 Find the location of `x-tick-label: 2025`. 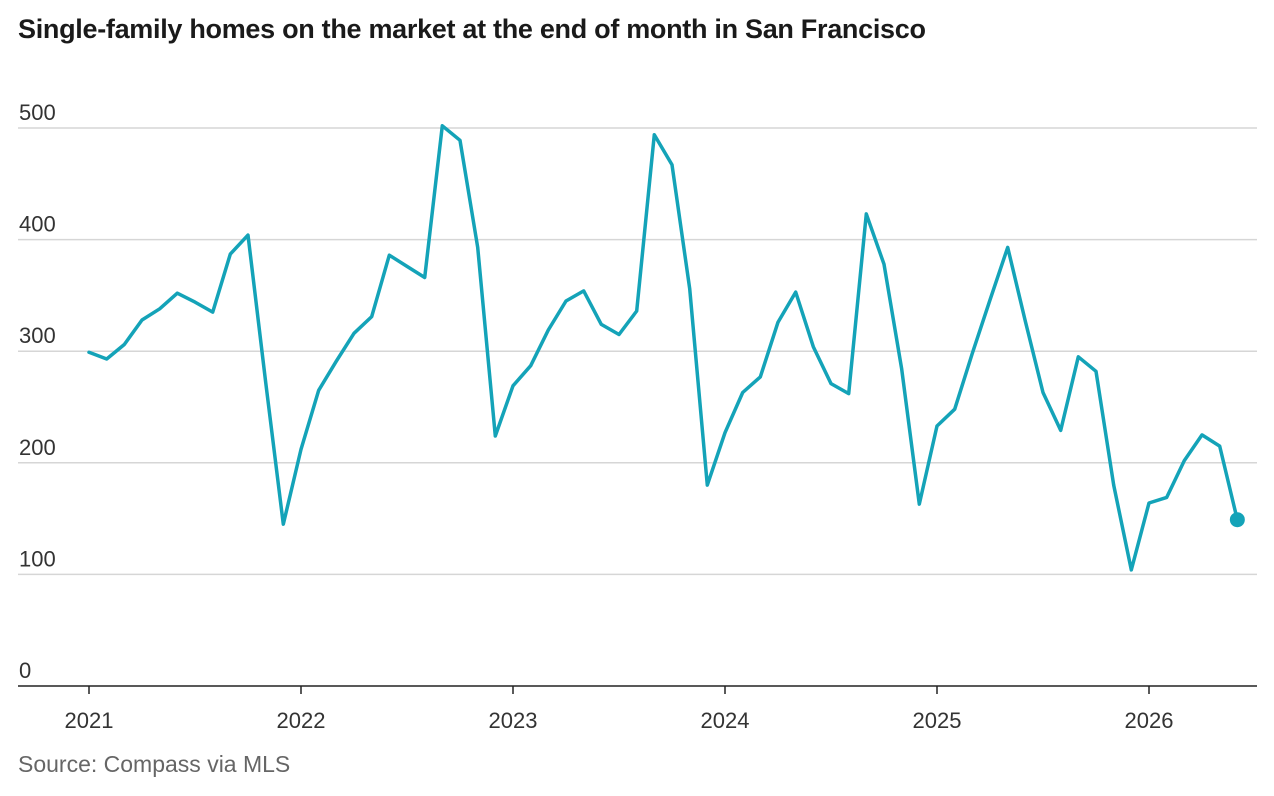

x-tick-label: 2025 is located at coordinates (937, 720).